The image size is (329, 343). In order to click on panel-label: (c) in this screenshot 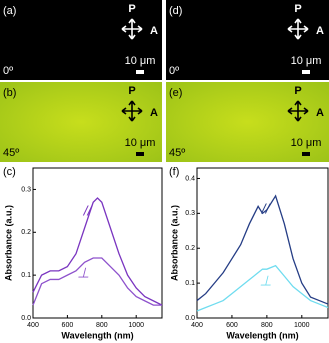, I will do `click(9, 172)`.